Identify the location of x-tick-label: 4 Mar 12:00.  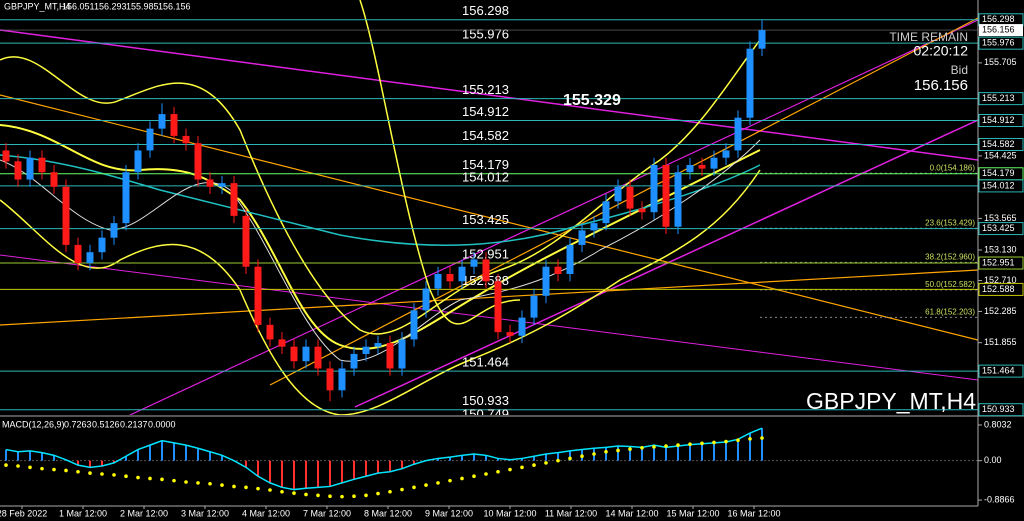
(266, 513).